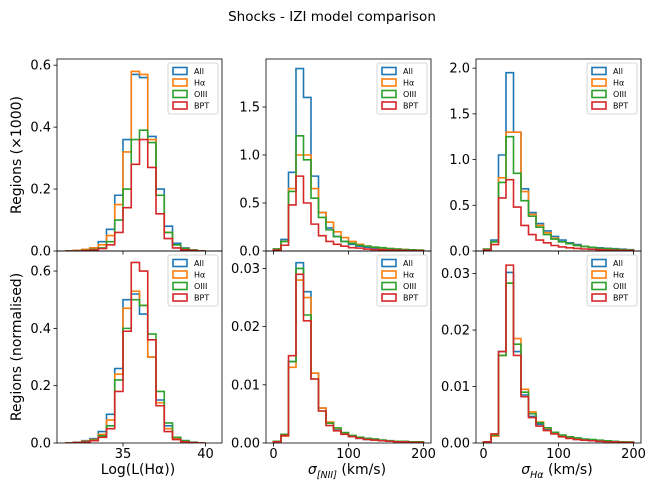  Describe the element at coordinates (17, 155) in the screenshot. I see `row-label-top: Regions (×1000)` at that location.